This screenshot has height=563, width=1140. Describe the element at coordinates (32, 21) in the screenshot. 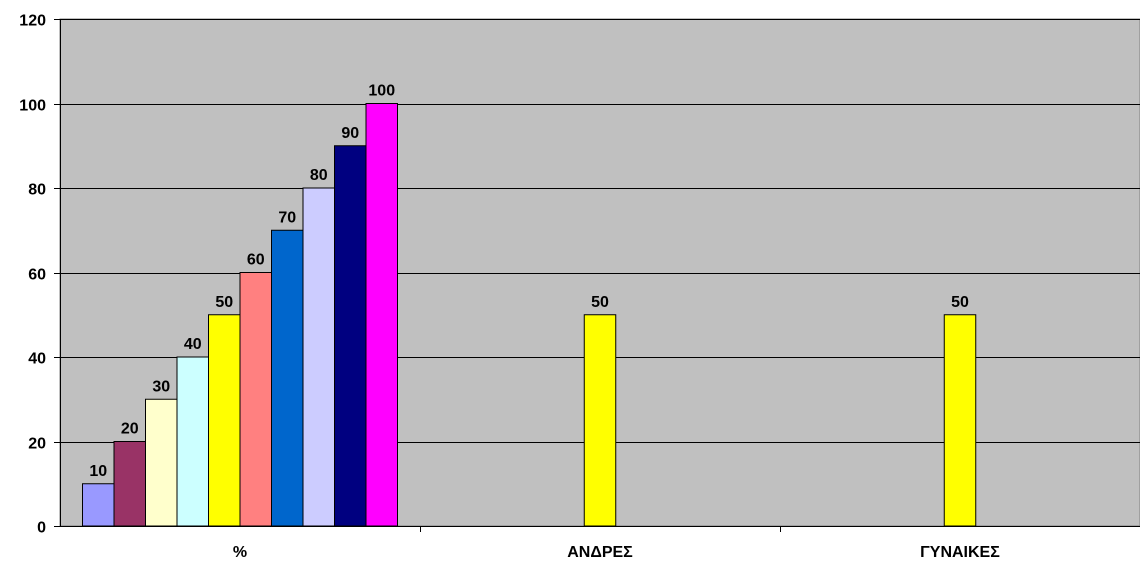

I see `y-tick-label: 120` at that location.